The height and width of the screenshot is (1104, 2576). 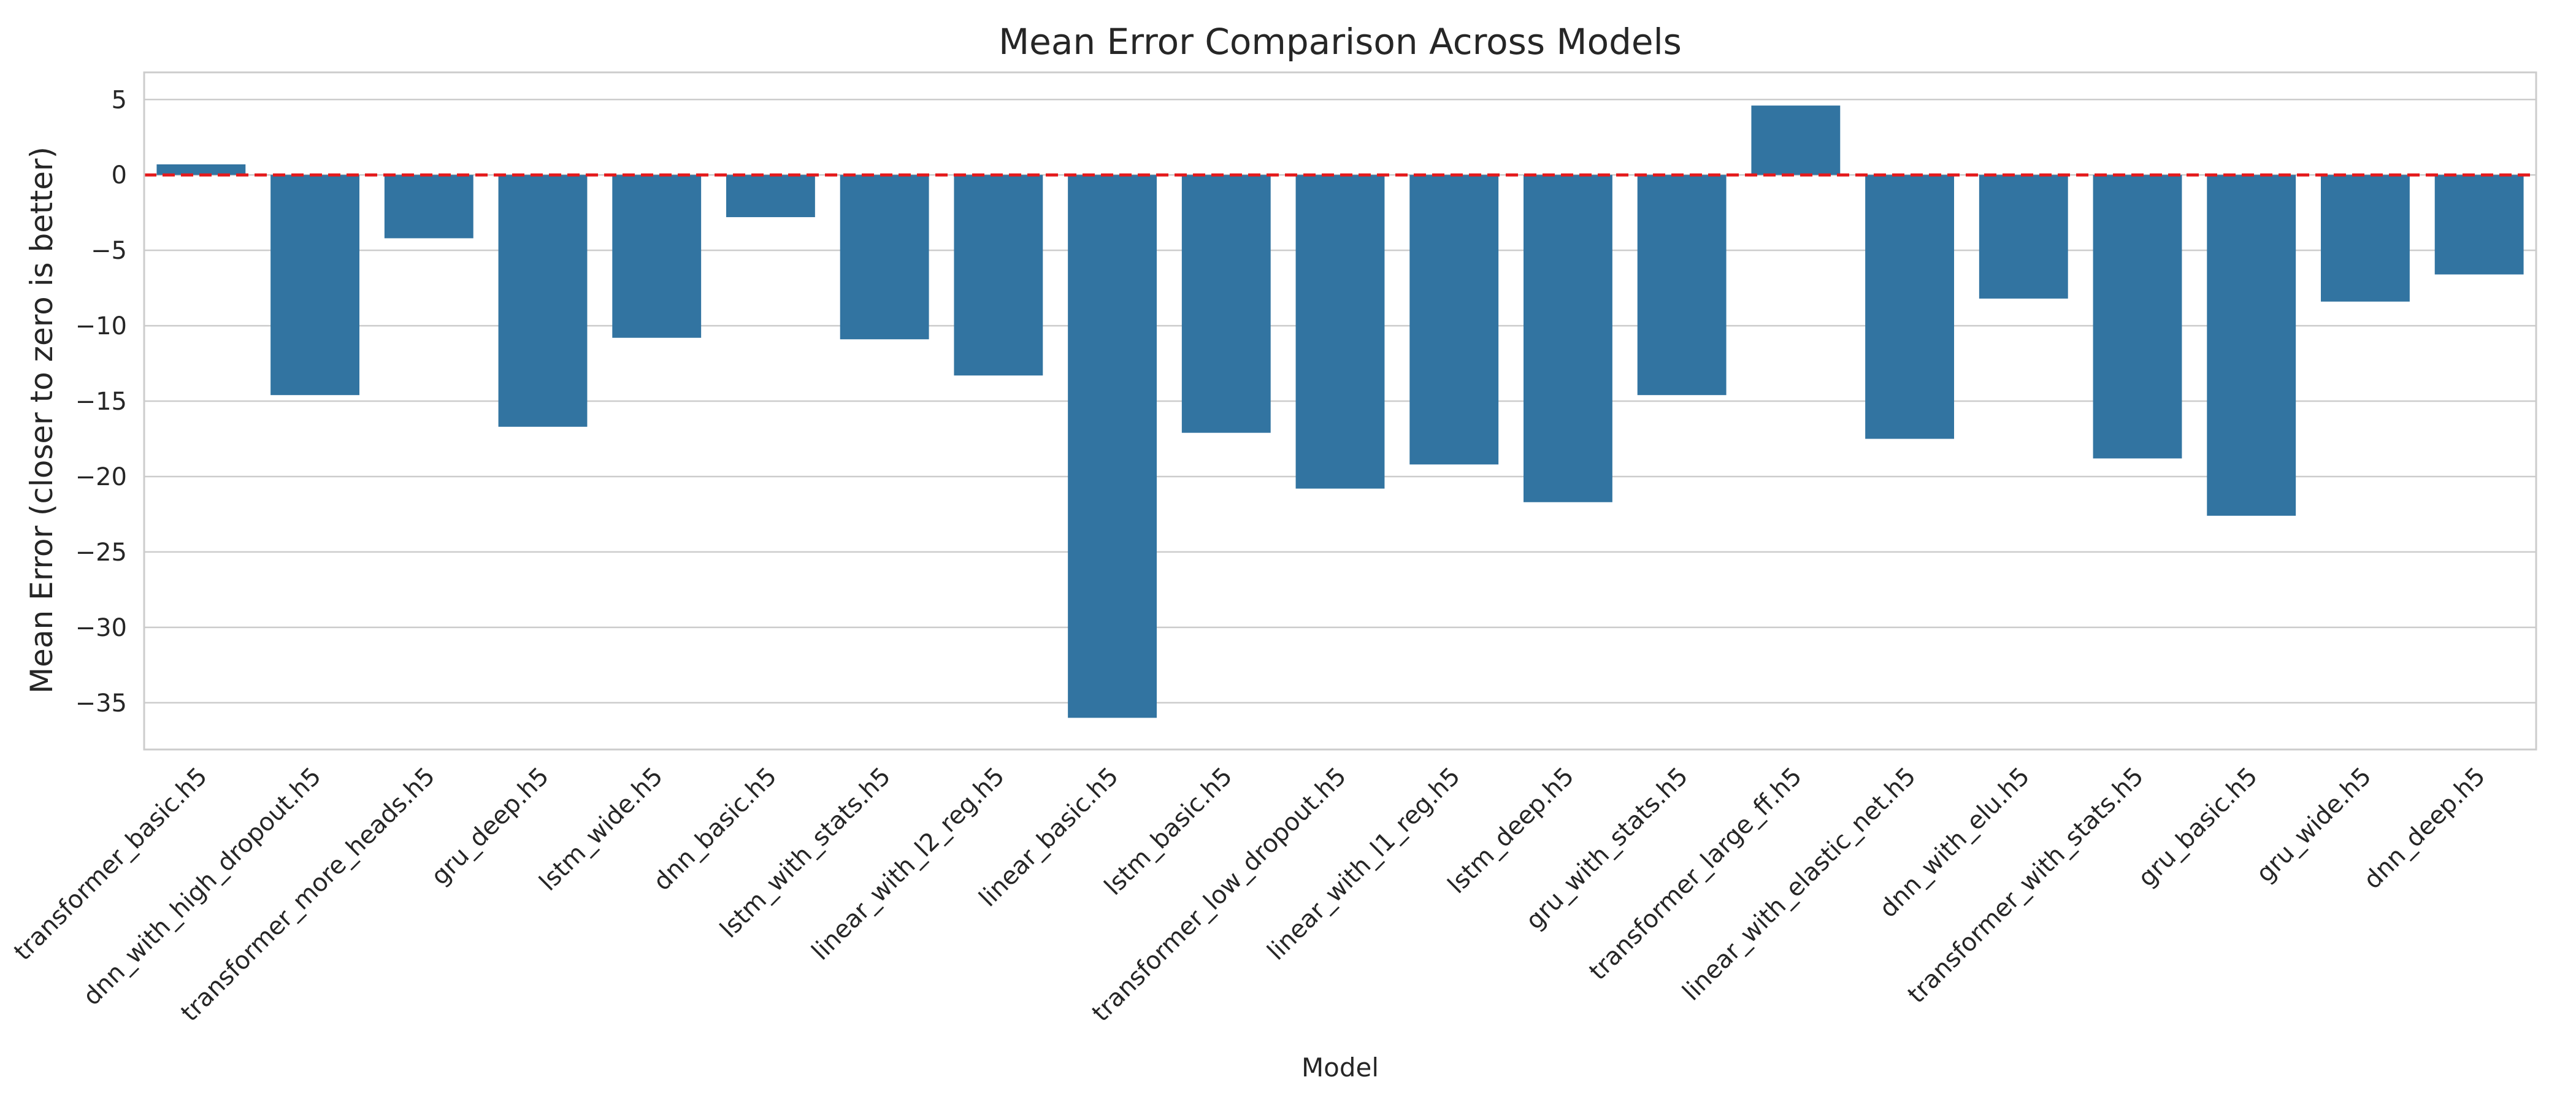 What do you see at coordinates (1340, 1067) in the screenshot?
I see `x-axis-label: Model` at bounding box center [1340, 1067].